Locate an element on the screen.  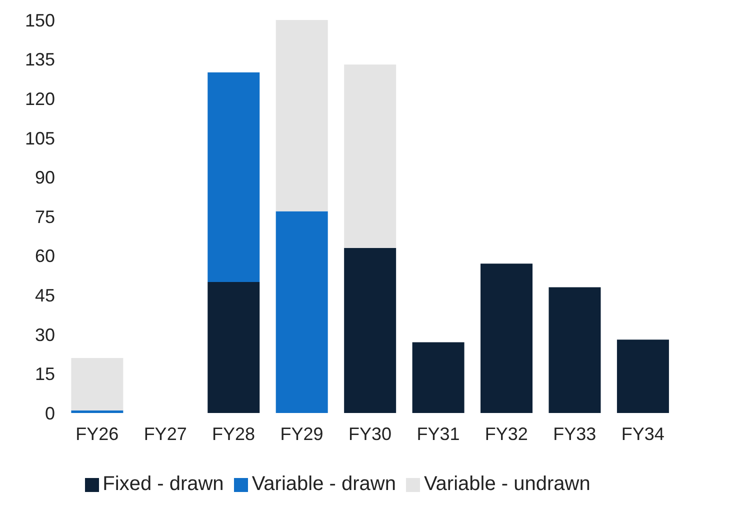
legend-label: Fixed - drawn is located at coordinates (163, 484).